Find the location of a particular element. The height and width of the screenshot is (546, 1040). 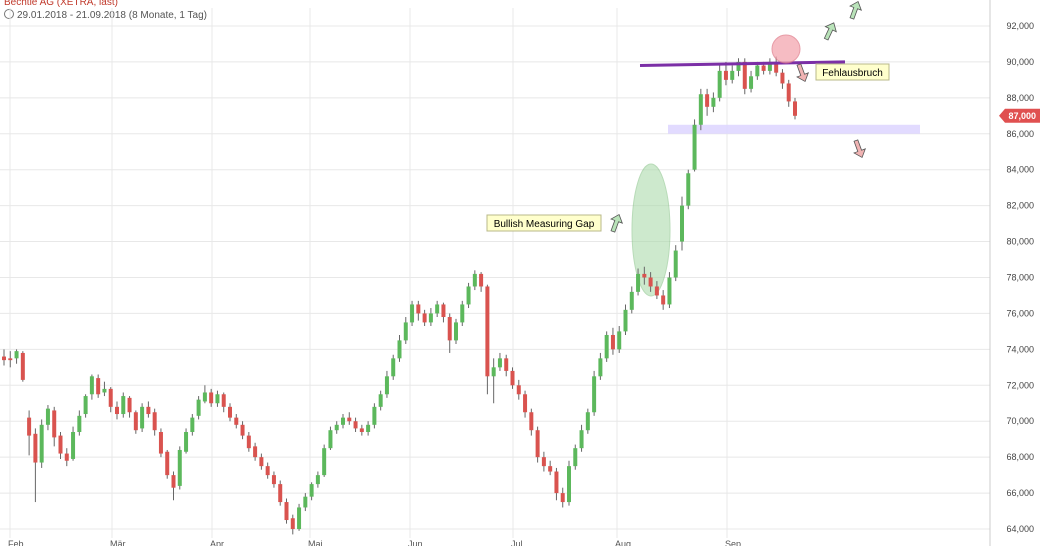

resistance-line is located at coordinates (742, 63).